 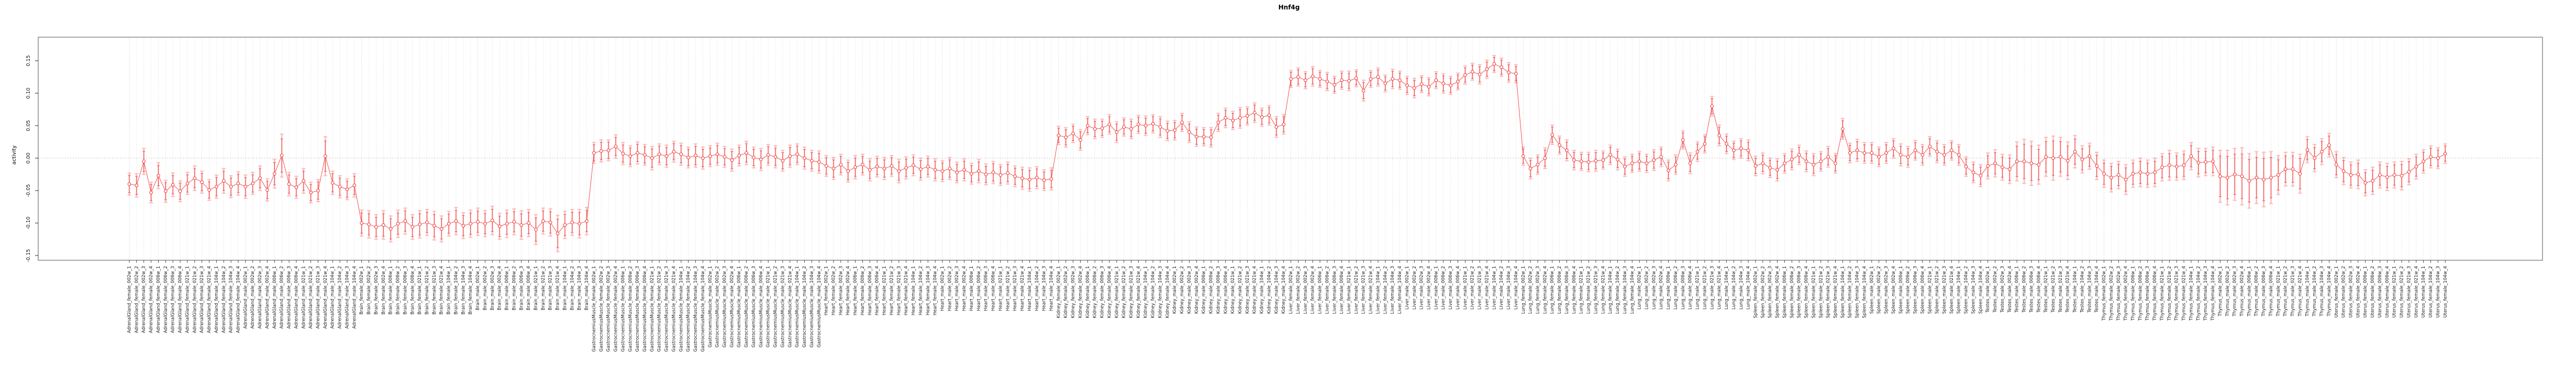 I want to click on x-tick-label: Spleen_male_006w_1, so click(x=1901, y=290).